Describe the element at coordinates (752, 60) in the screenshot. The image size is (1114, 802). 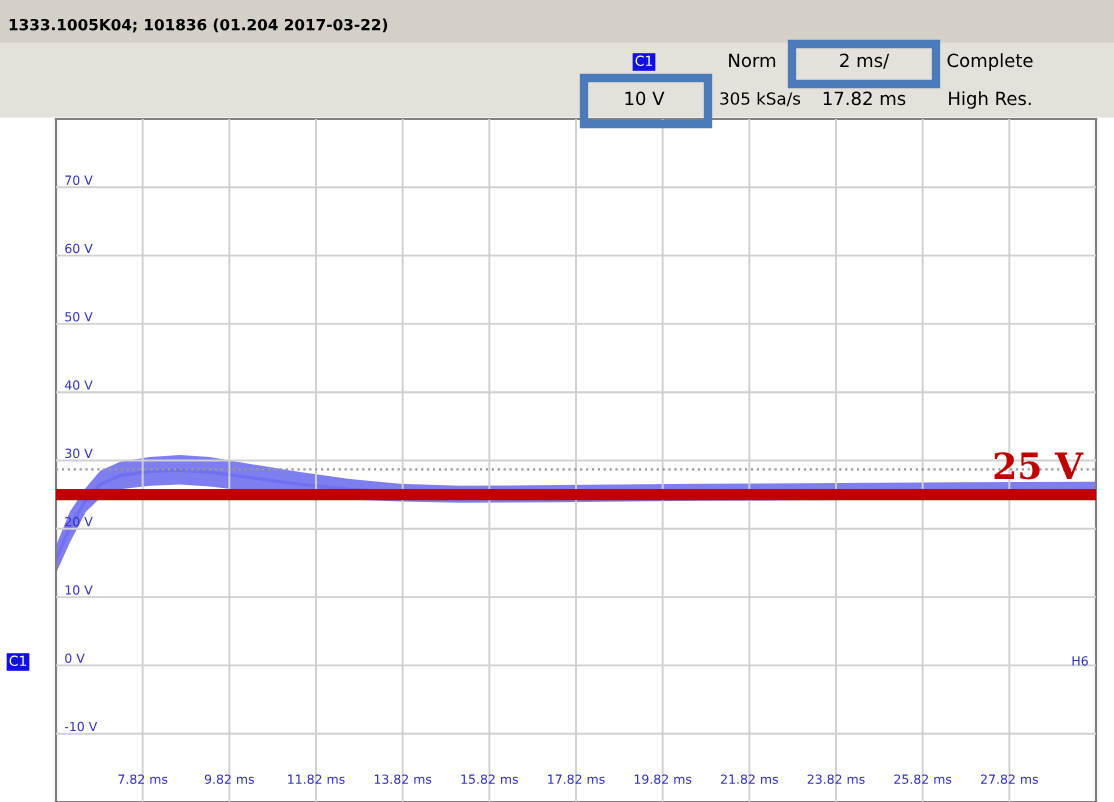
I see `text: Norm` at that location.